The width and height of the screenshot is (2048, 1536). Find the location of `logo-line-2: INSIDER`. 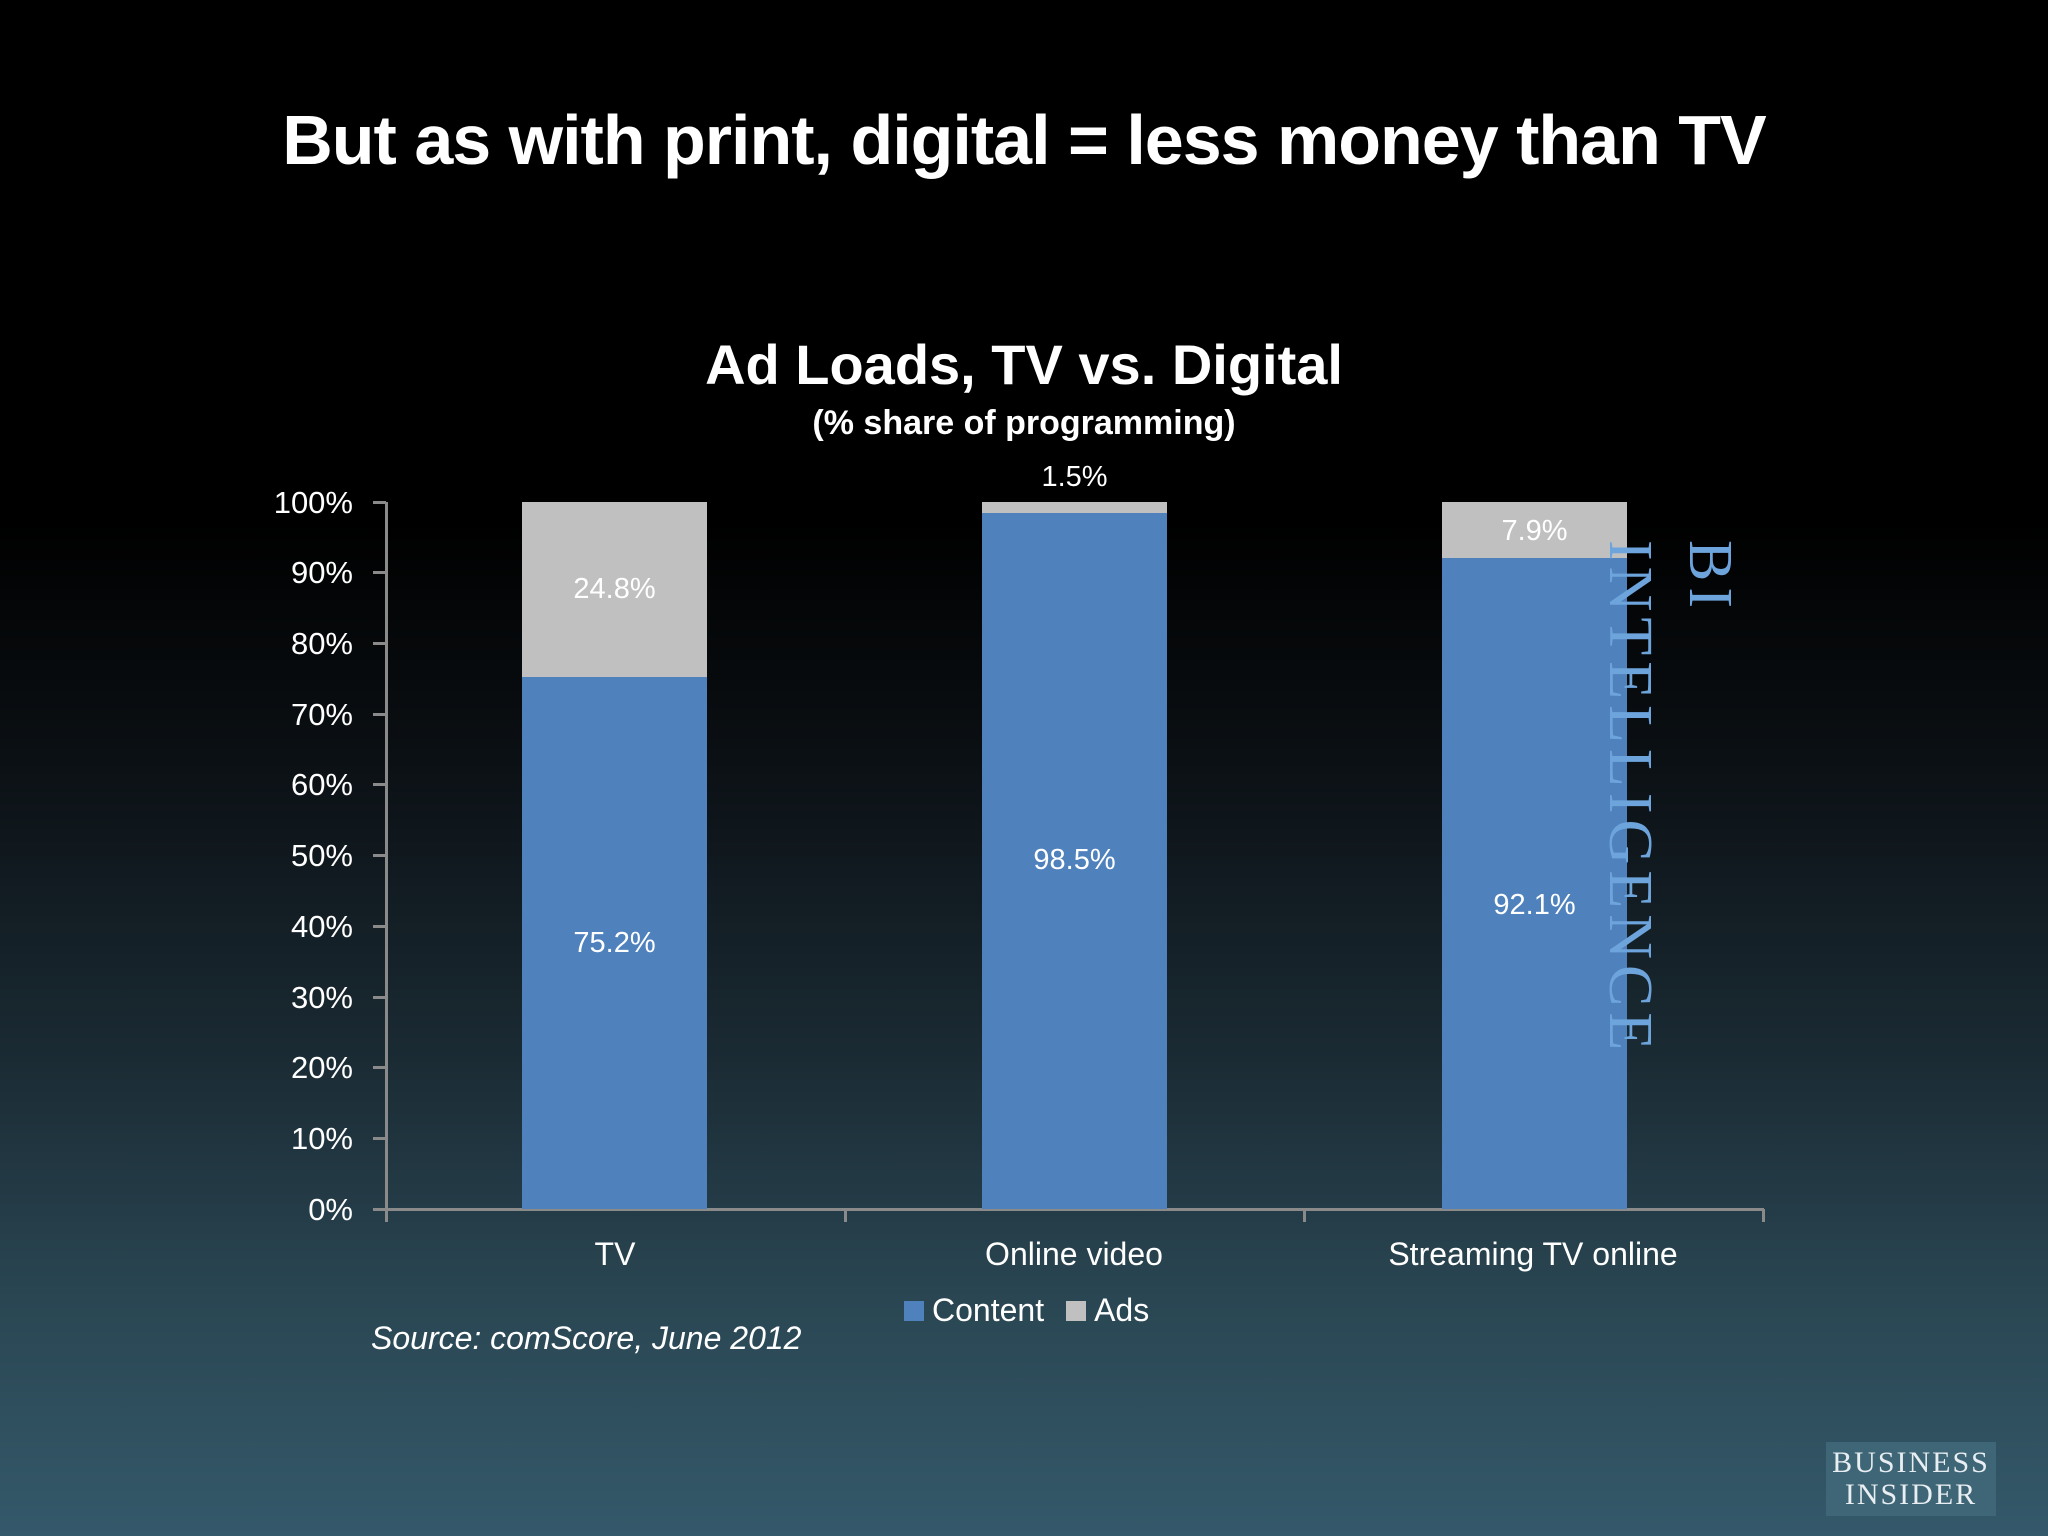

logo-line-2: INSIDER is located at coordinates (1911, 1494).